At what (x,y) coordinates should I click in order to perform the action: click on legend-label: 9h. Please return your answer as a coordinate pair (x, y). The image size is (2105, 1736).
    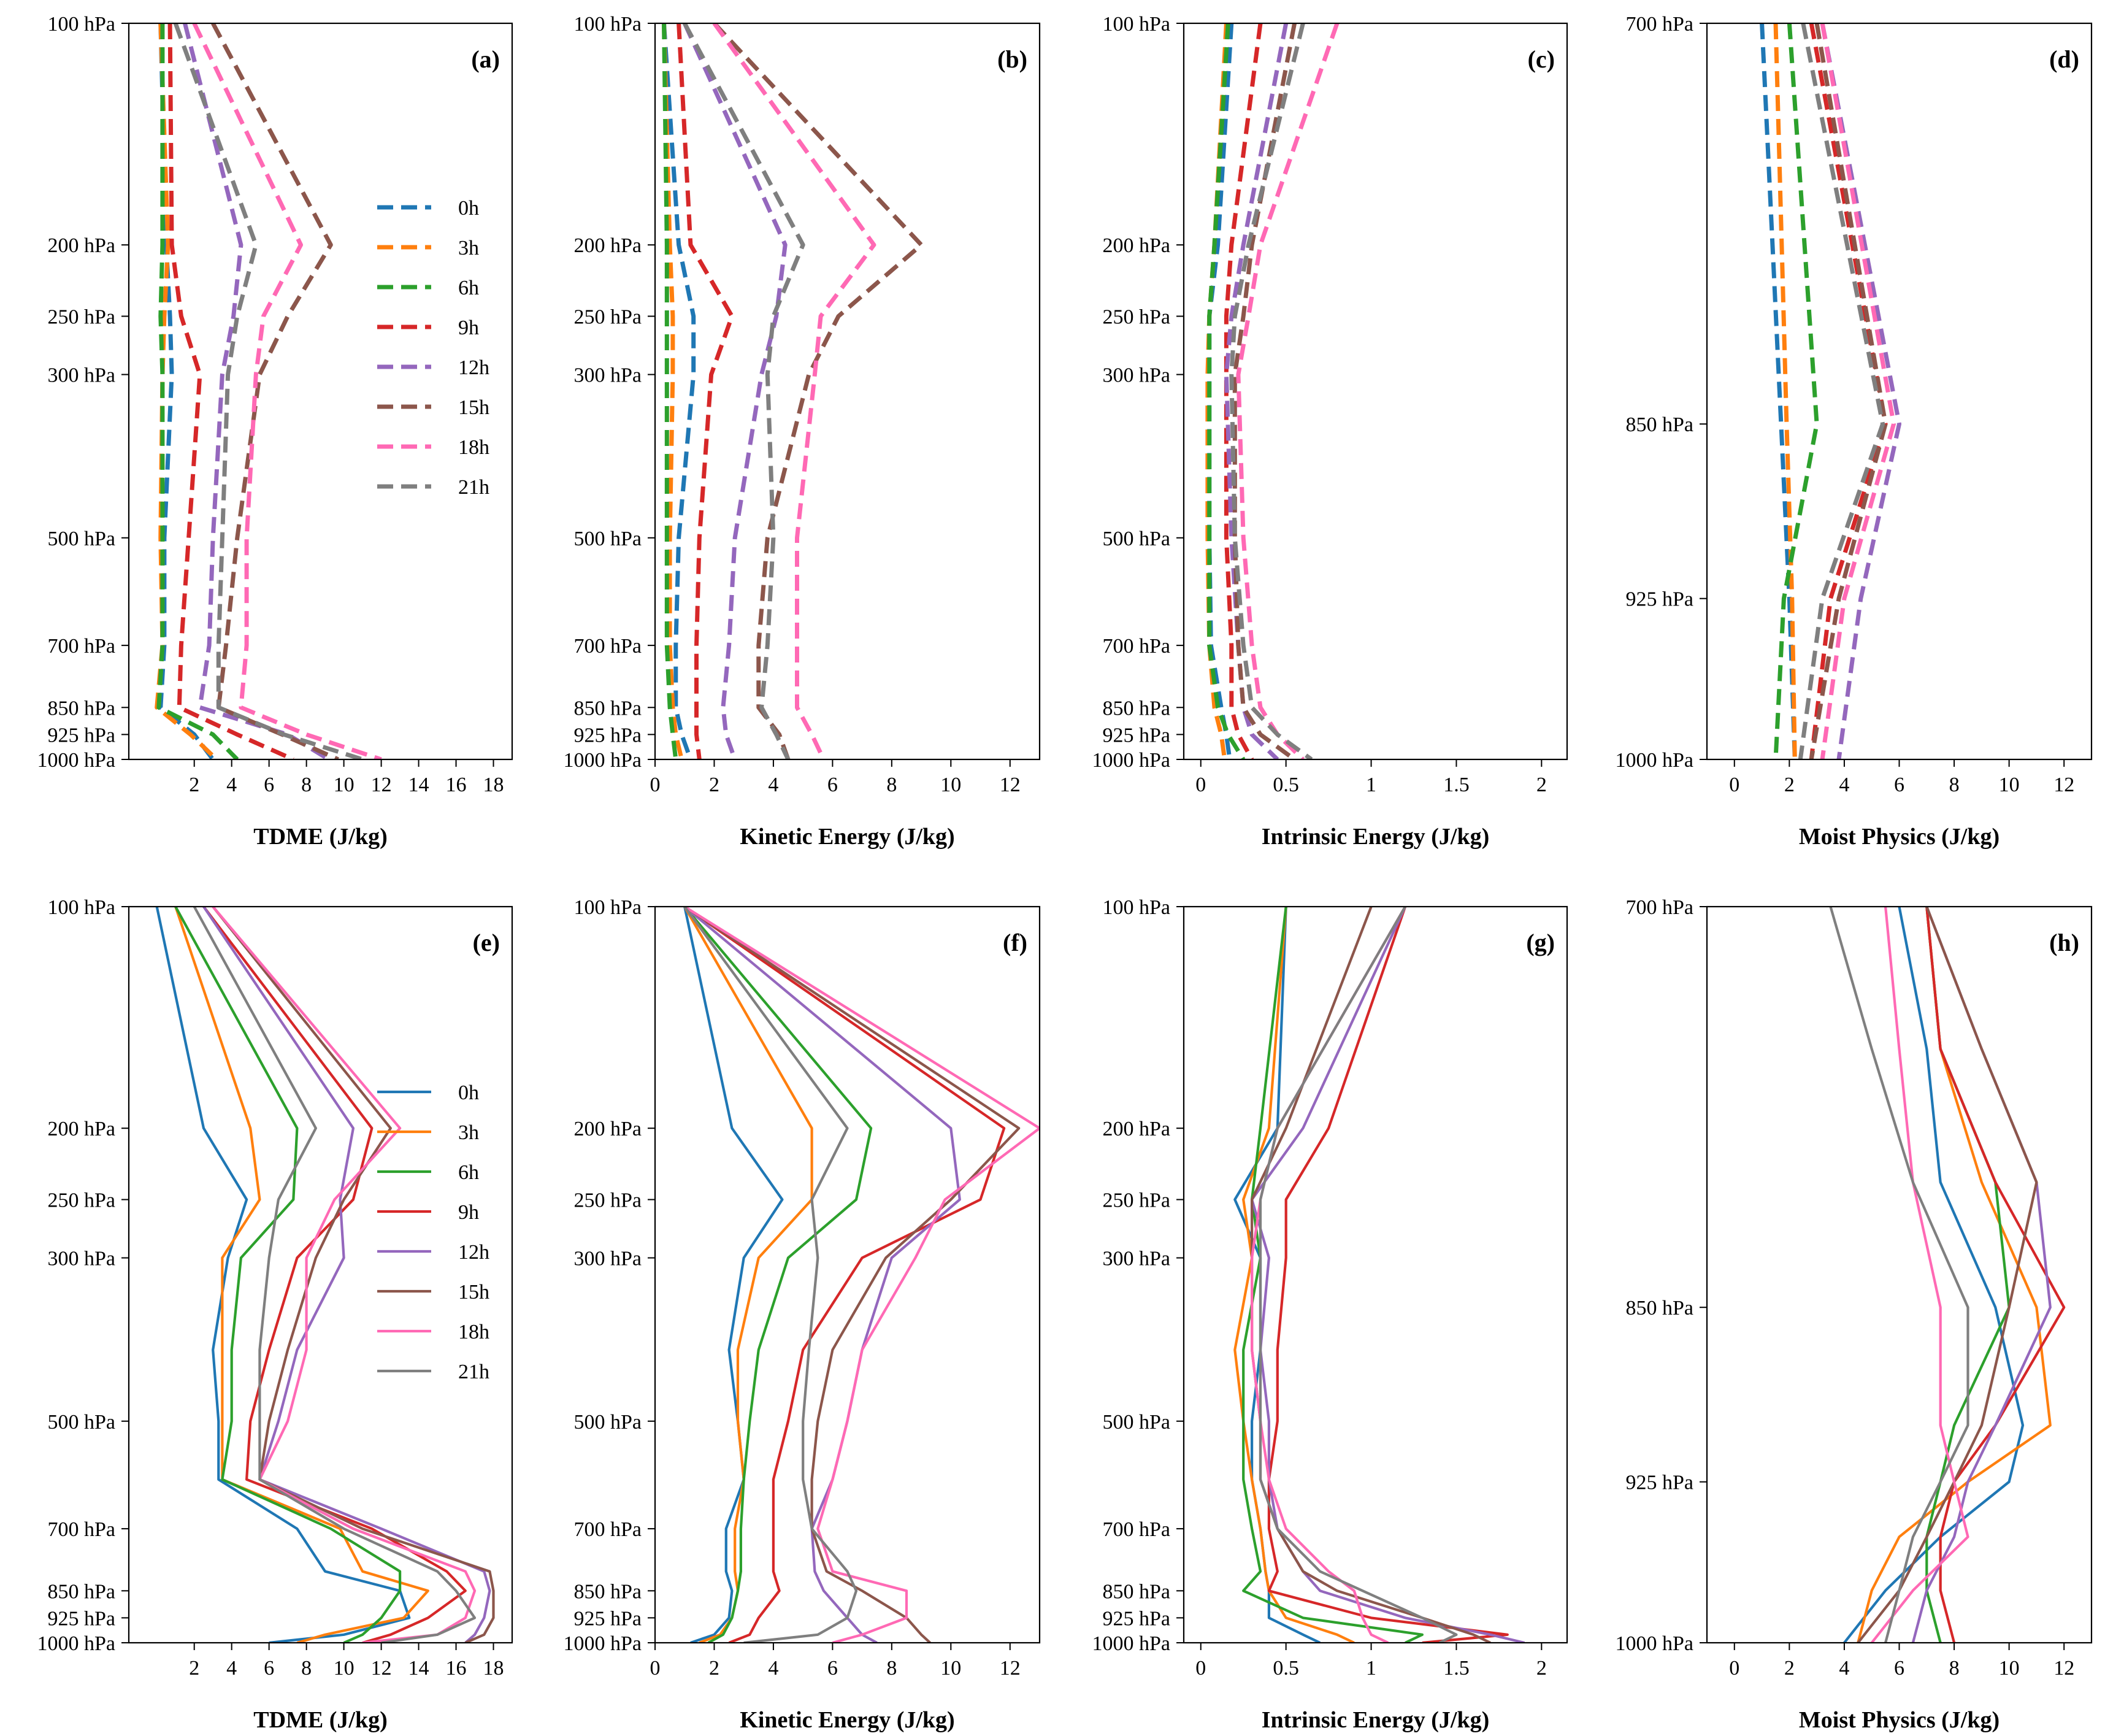
    Looking at the image, I should click on (468, 328).